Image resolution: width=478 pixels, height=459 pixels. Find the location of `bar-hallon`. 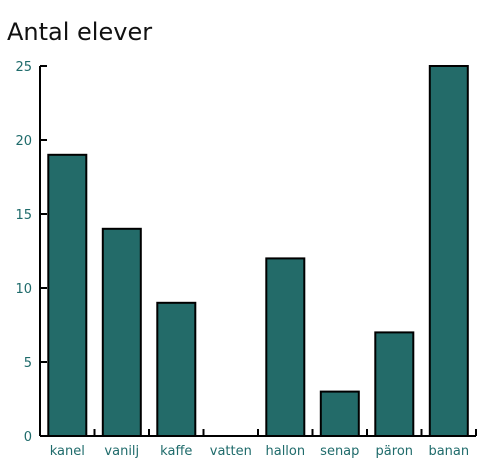

bar-hallon is located at coordinates (285, 347).